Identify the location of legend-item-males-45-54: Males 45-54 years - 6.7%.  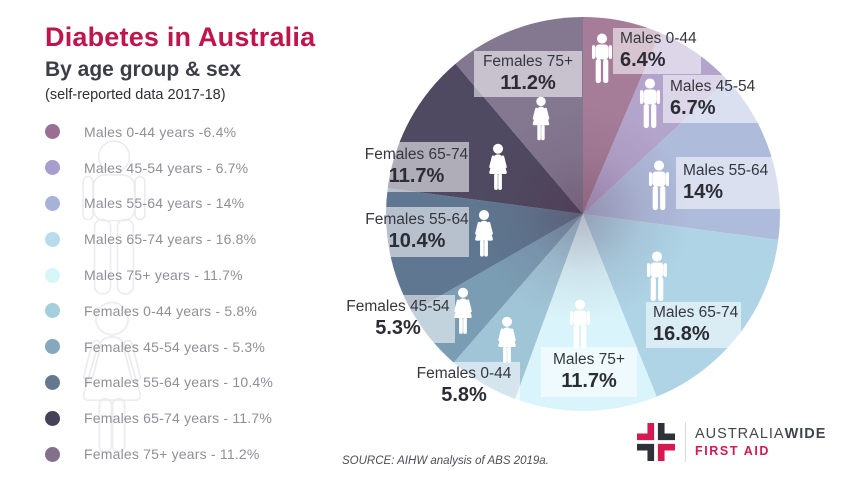
(159, 168).